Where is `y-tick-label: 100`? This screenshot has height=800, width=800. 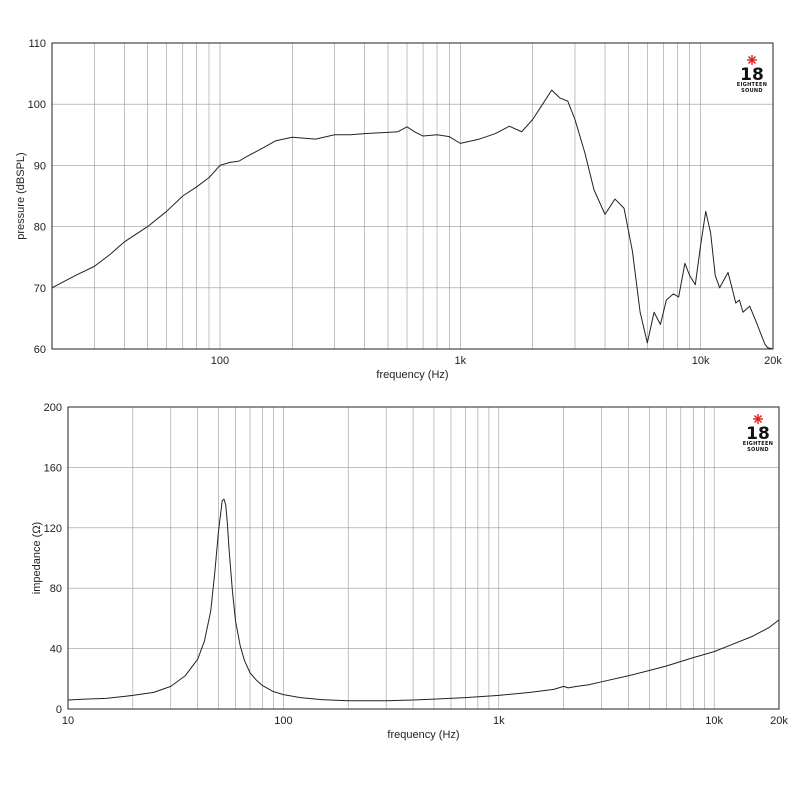
y-tick-label: 100 is located at coordinates (37, 105).